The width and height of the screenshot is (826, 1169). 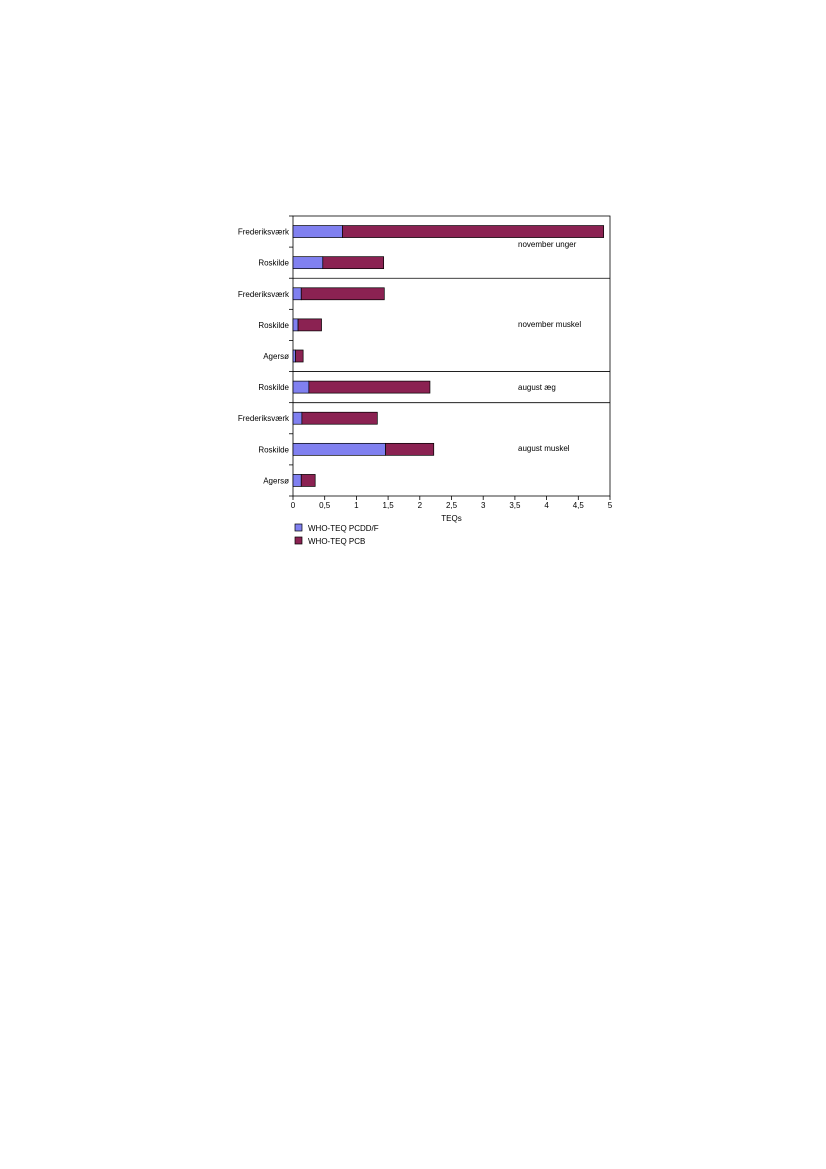 What do you see at coordinates (451, 518) in the screenshot?
I see `x-axis-title: TEQs` at bounding box center [451, 518].